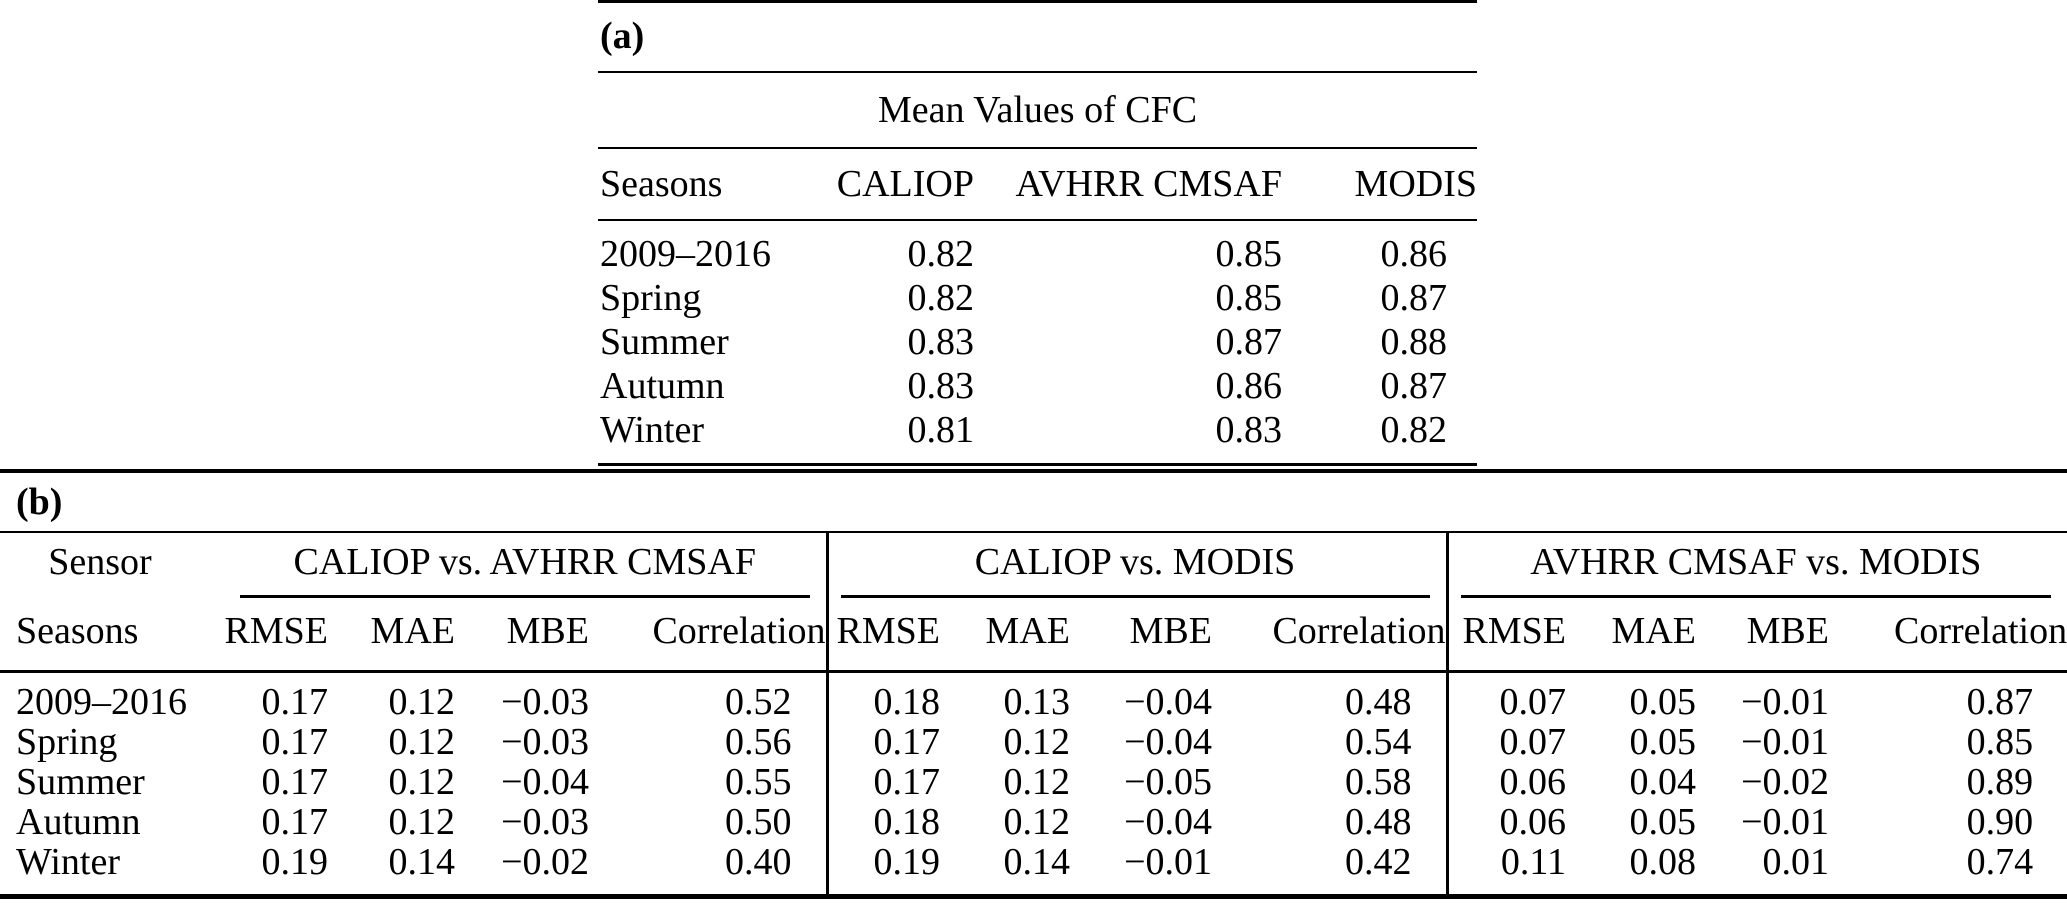 The image size is (2067, 913). Describe the element at coordinates (1037, 248) in the screenshot. I see `table-row: 2009–2016 0.82 0.85 0.86` at that location.